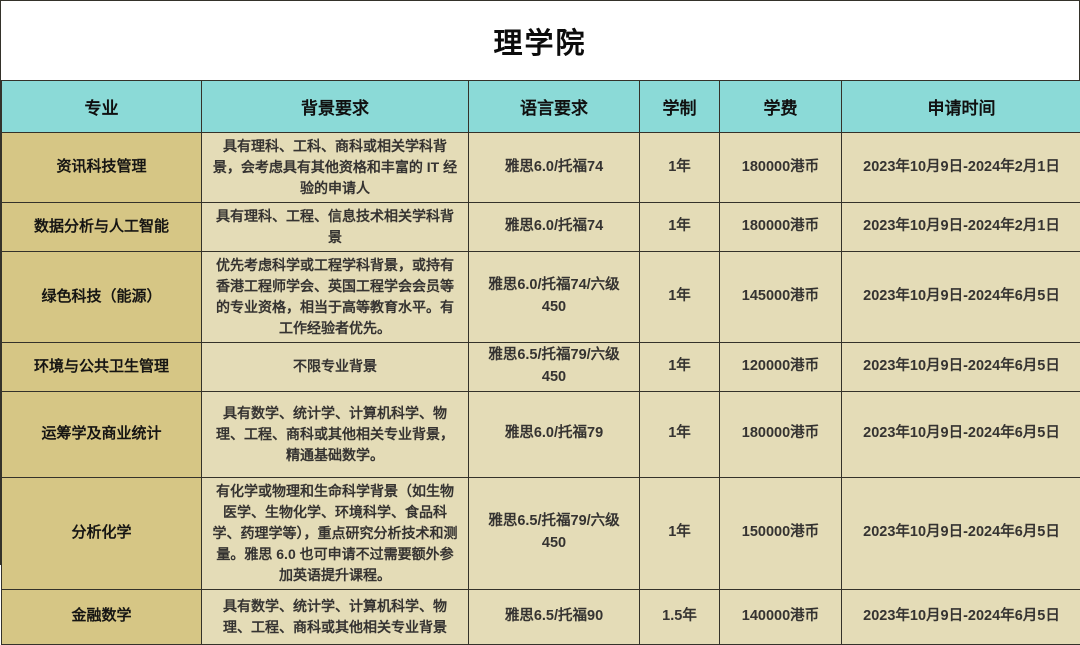  I want to click on page-title: 理学院, so click(539, 41).